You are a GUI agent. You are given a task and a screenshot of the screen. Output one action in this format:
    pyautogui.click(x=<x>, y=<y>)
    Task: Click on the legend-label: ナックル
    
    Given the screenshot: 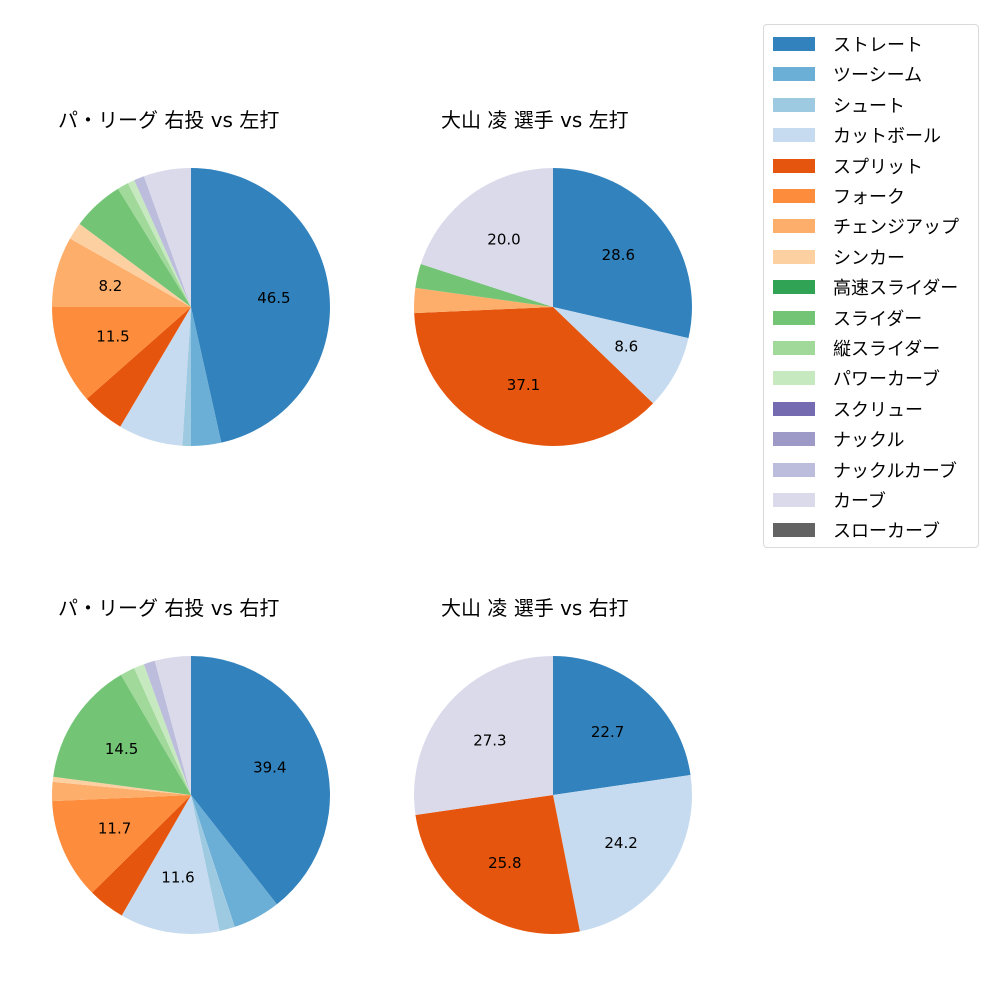 What is the action you would take?
    pyautogui.click(x=869, y=441)
    